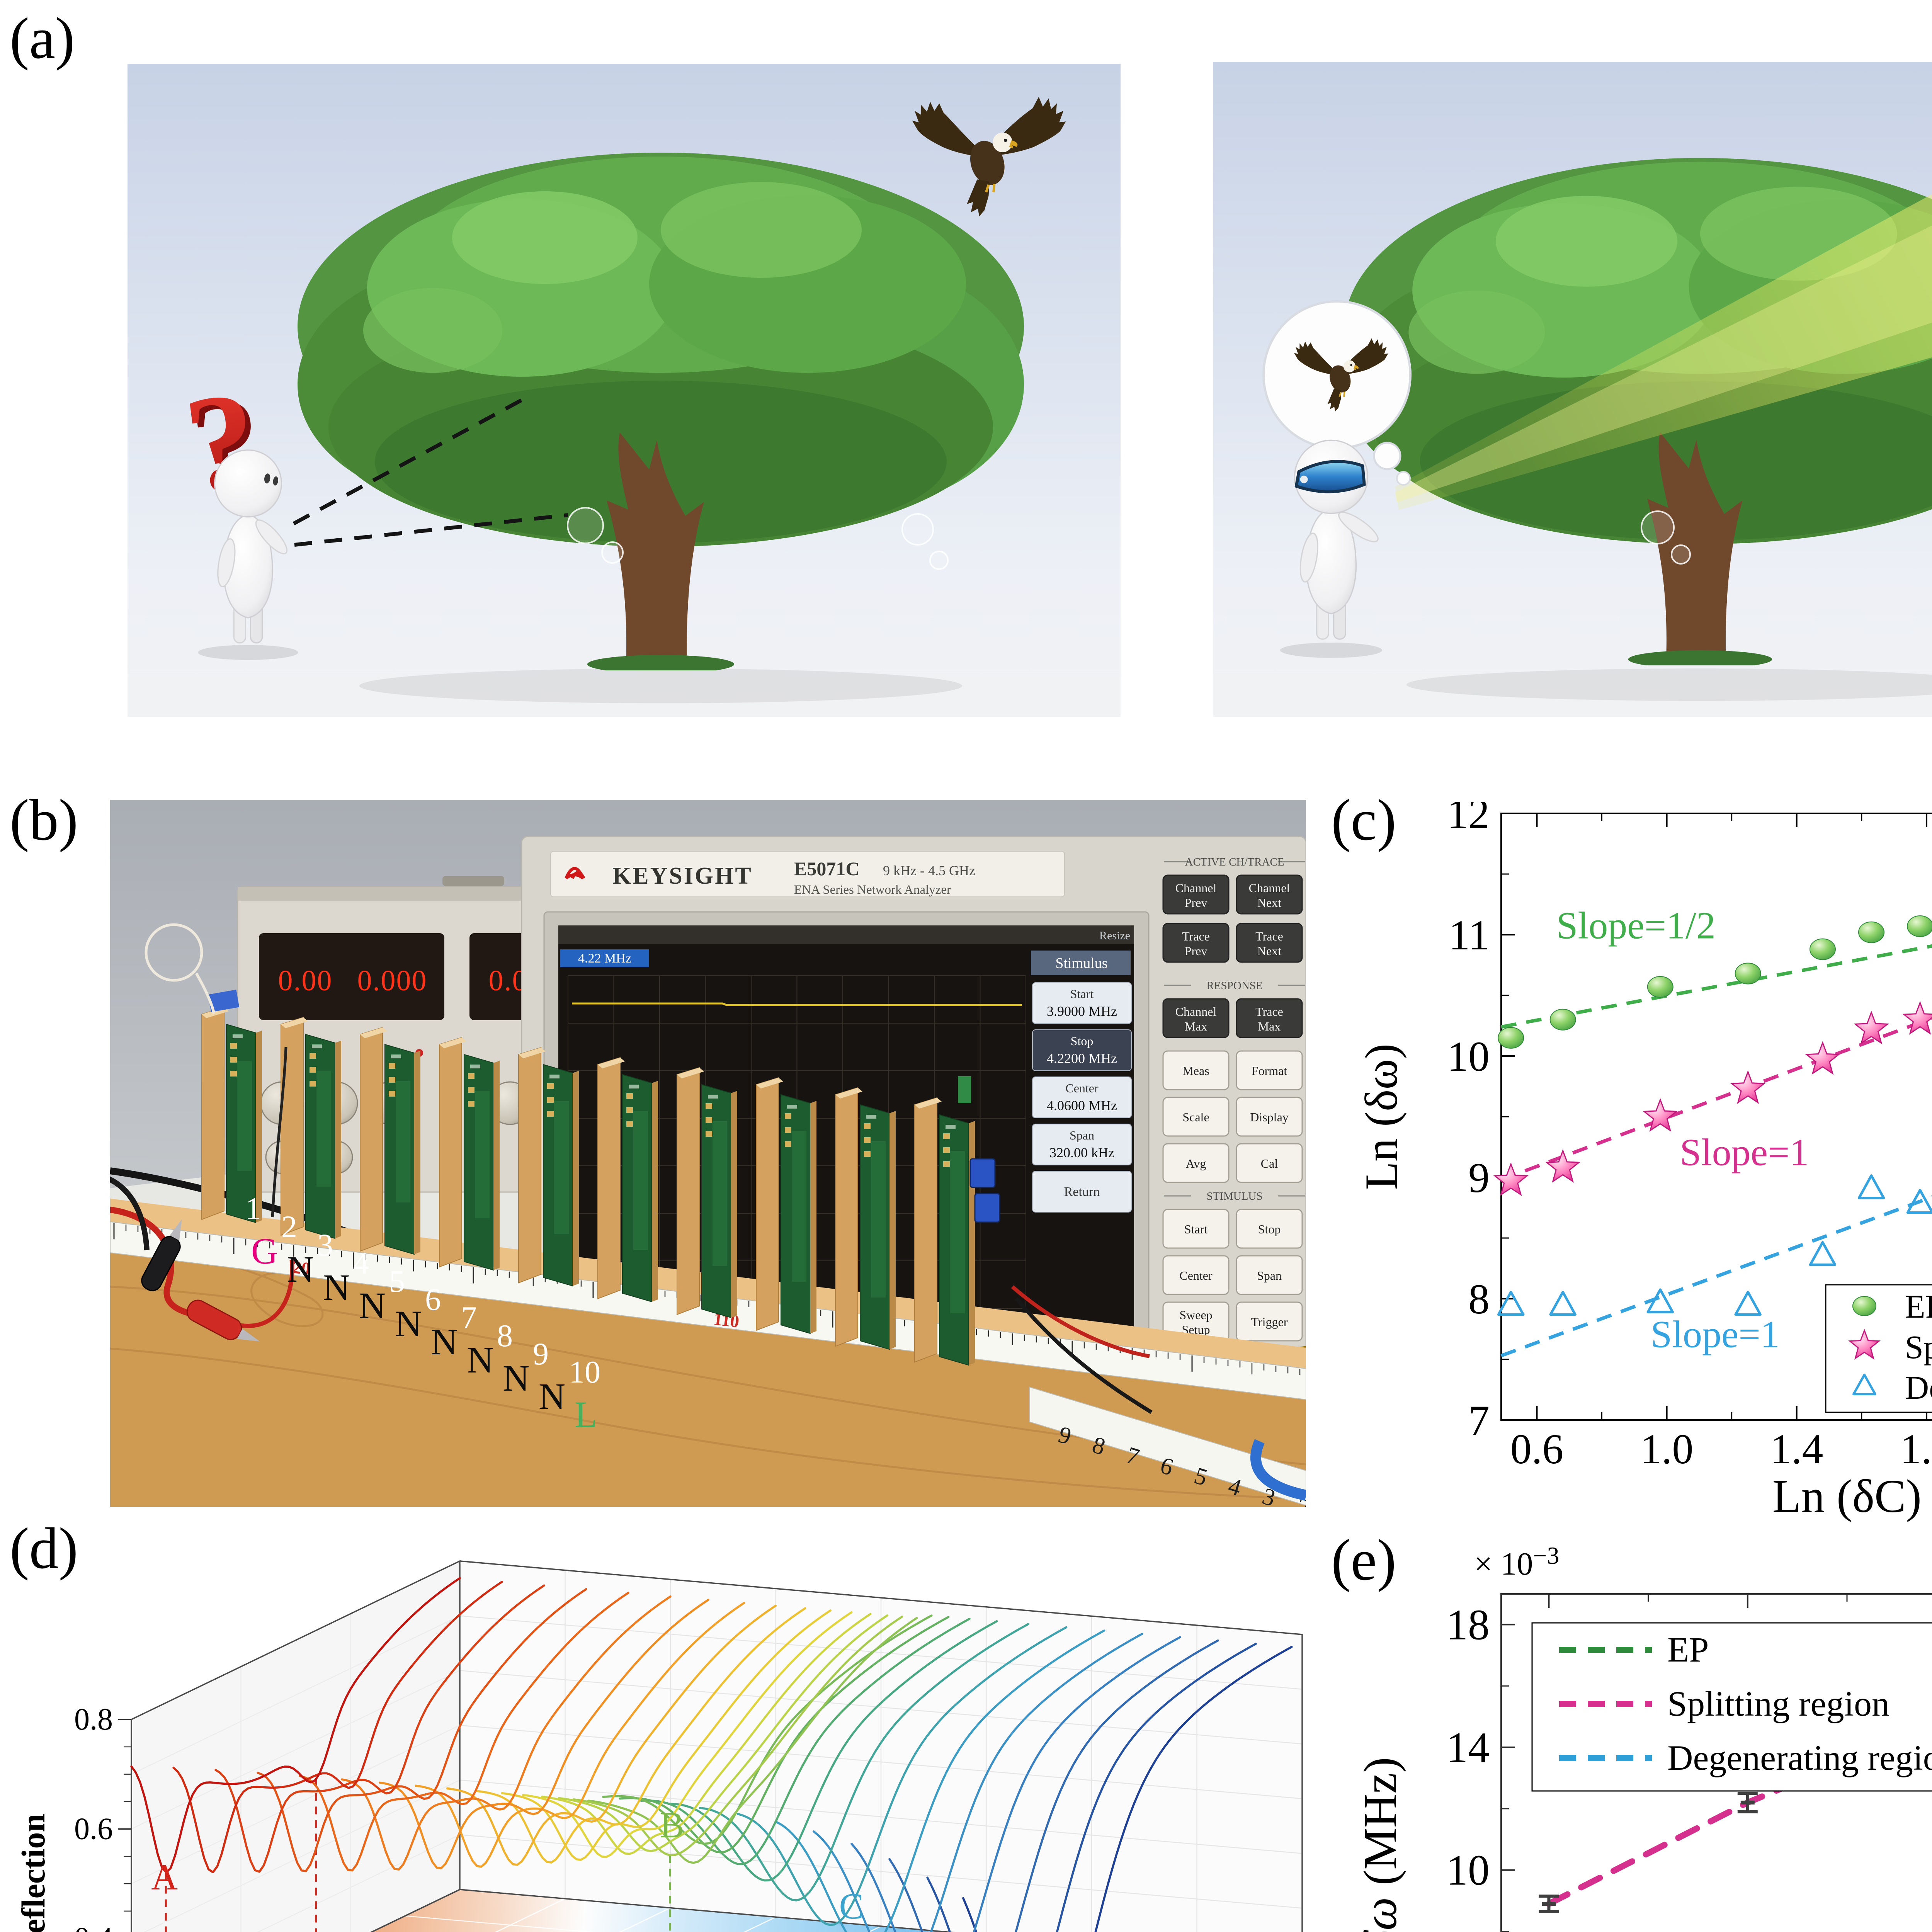  What do you see at coordinates (1196, 1018) in the screenshot?
I see `button-channel-max` at bounding box center [1196, 1018].